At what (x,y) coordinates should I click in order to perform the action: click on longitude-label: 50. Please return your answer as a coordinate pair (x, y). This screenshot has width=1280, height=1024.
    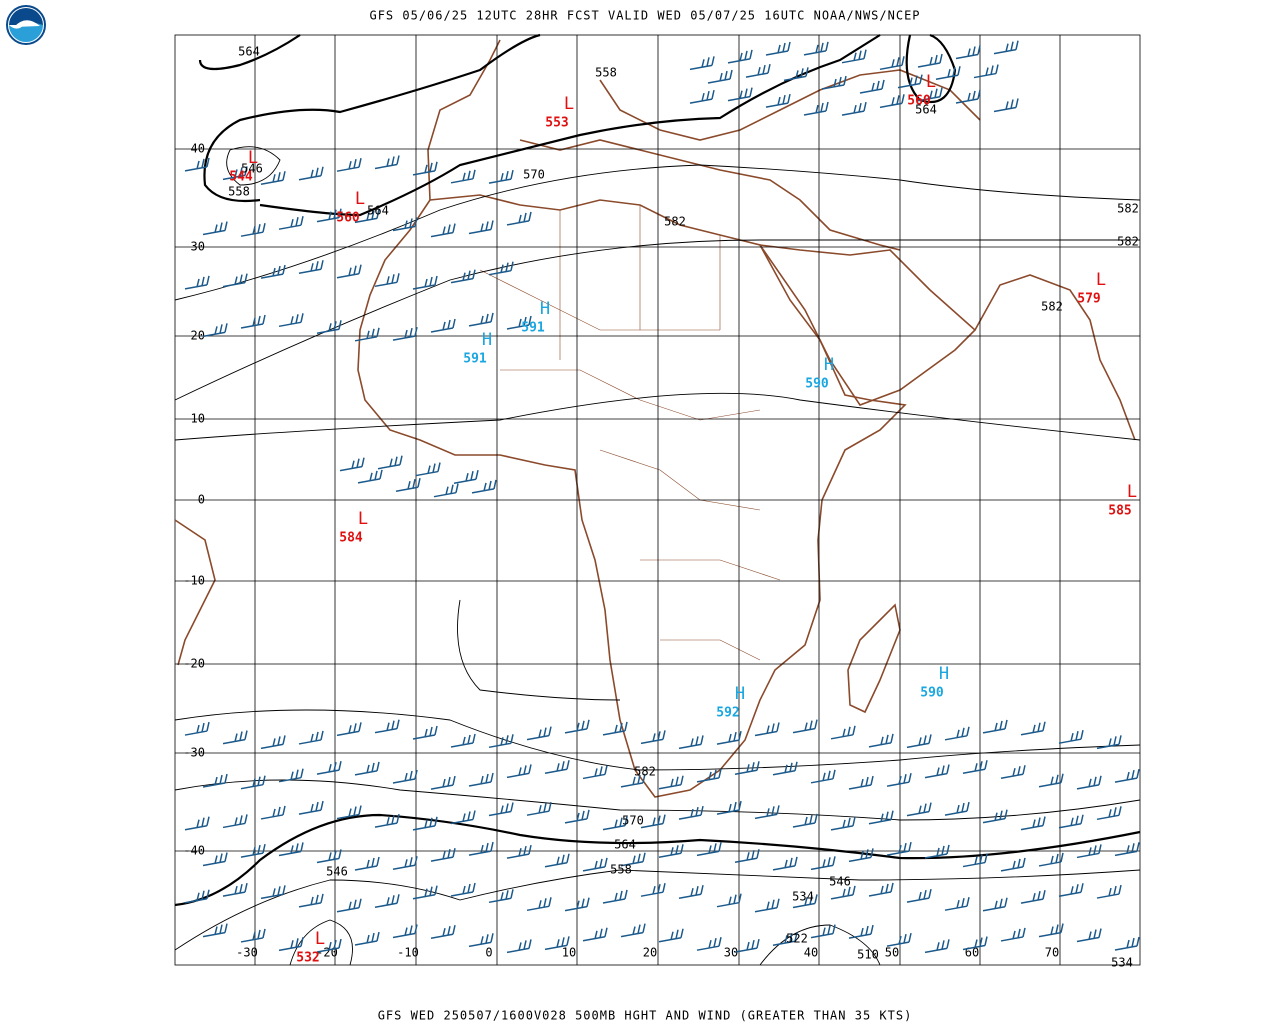
    Looking at the image, I should click on (892, 953).